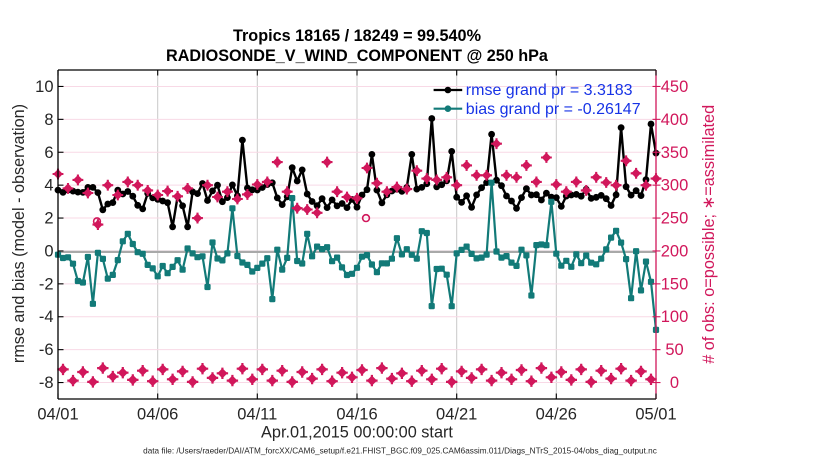 The height and width of the screenshot is (470, 830). What do you see at coordinates (675, 87) in the screenshot?
I see `svg-text: 450` at bounding box center [675, 87].